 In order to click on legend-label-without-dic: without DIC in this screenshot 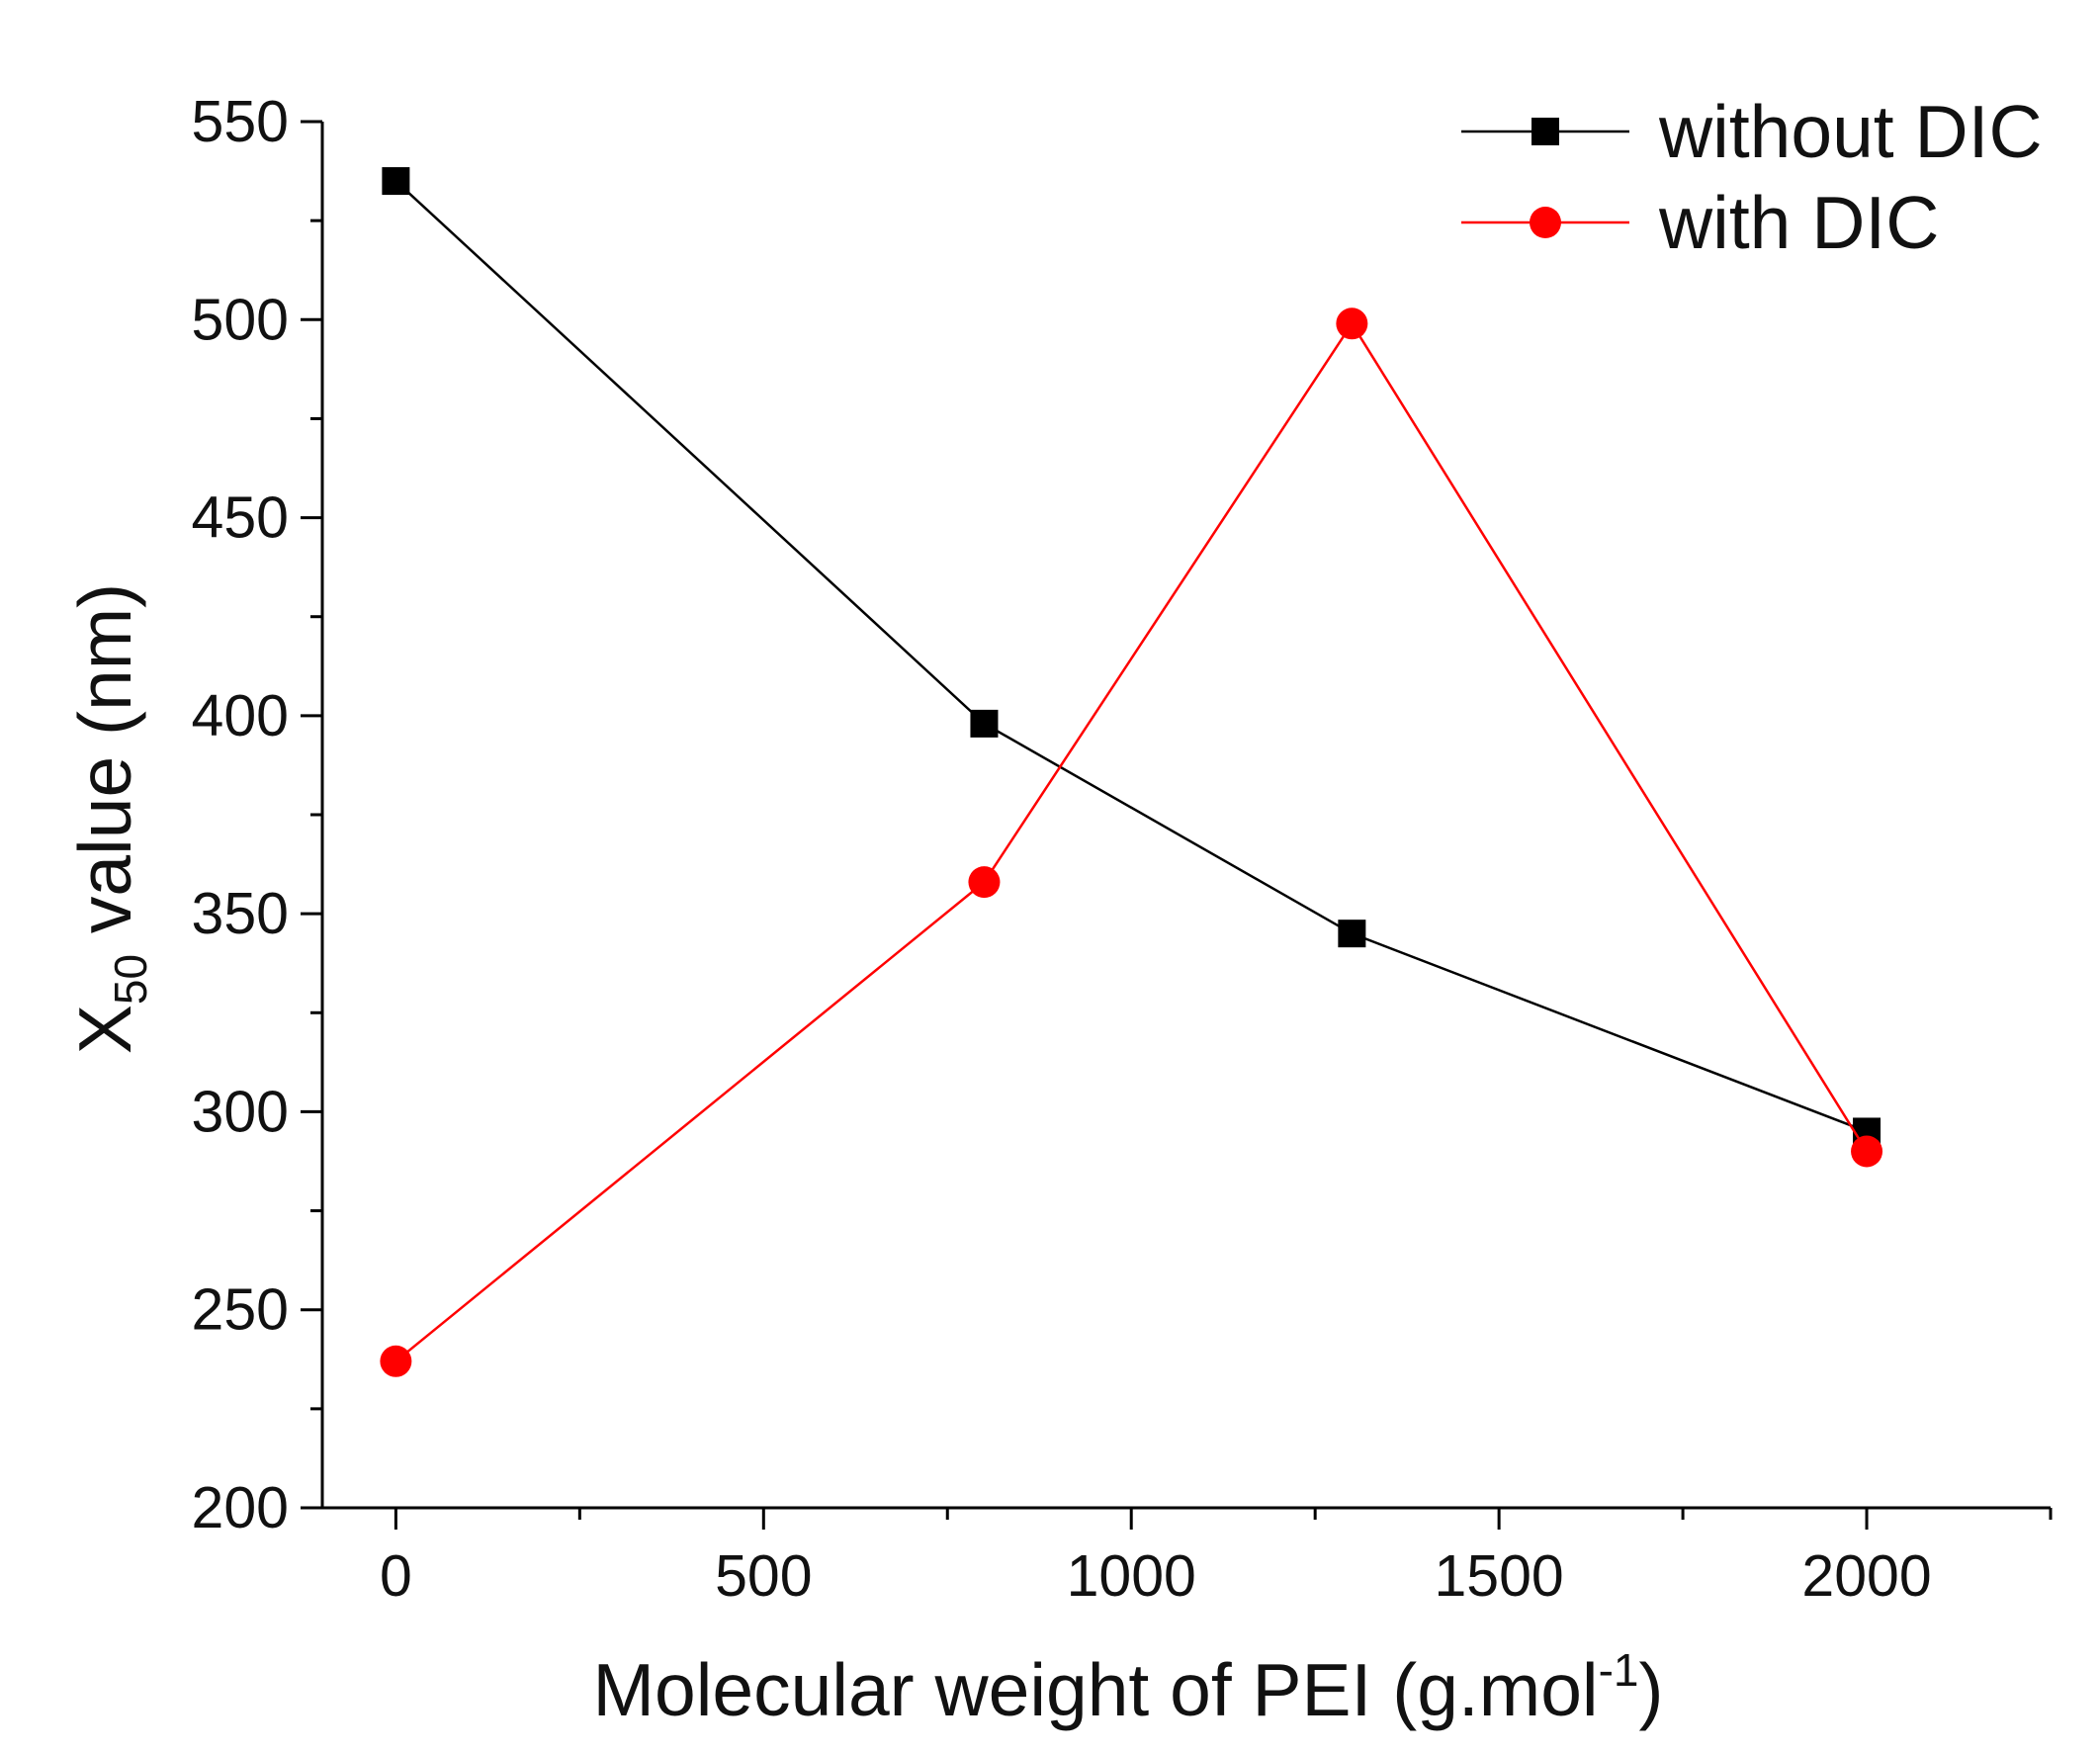, I will do `click(1850, 131)`.